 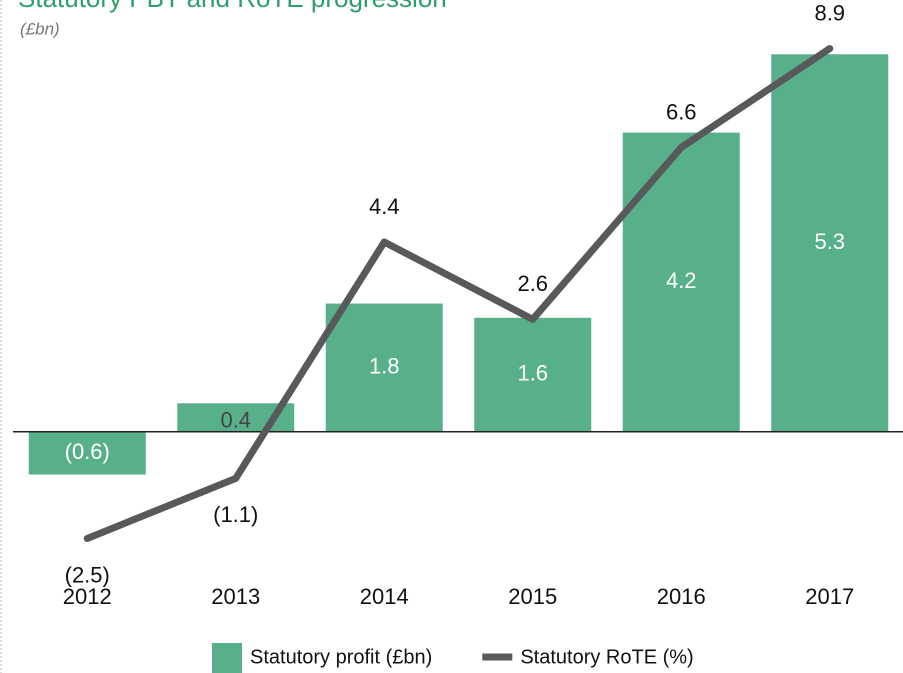 I want to click on bar-value-label: 1.6, so click(x=532, y=373).